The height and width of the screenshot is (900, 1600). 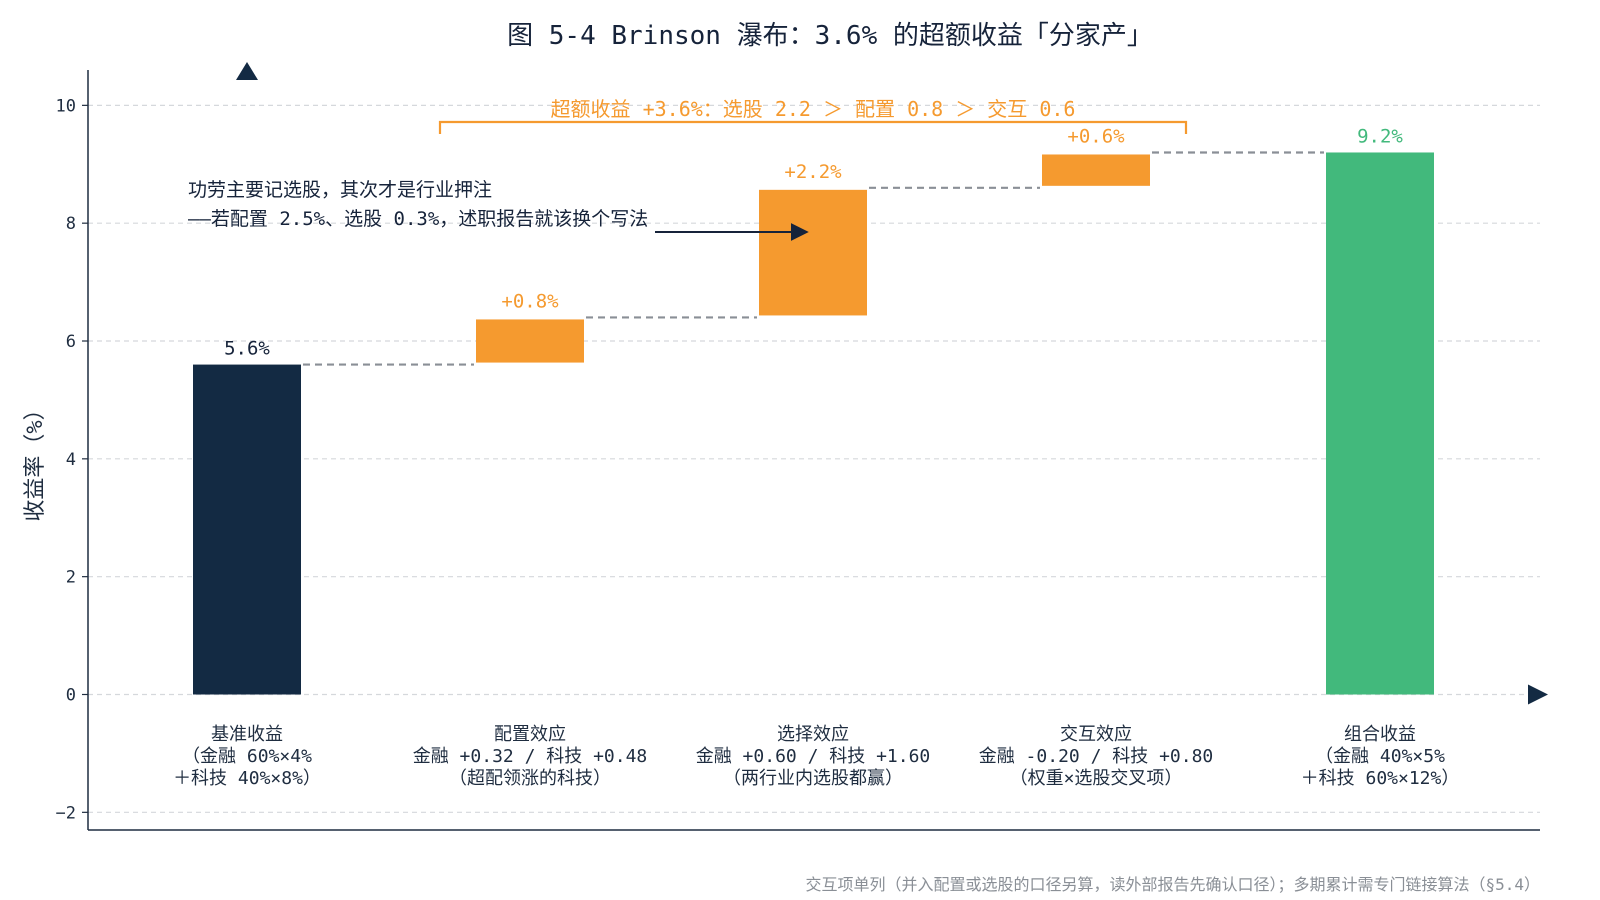 What do you see at coordinates (418, 219) in the screenshot?
I see `annotation-text: ——若配置 2.5%、选股 0.3%，述职报告就该换个写法` at bounding box center [418, 219].